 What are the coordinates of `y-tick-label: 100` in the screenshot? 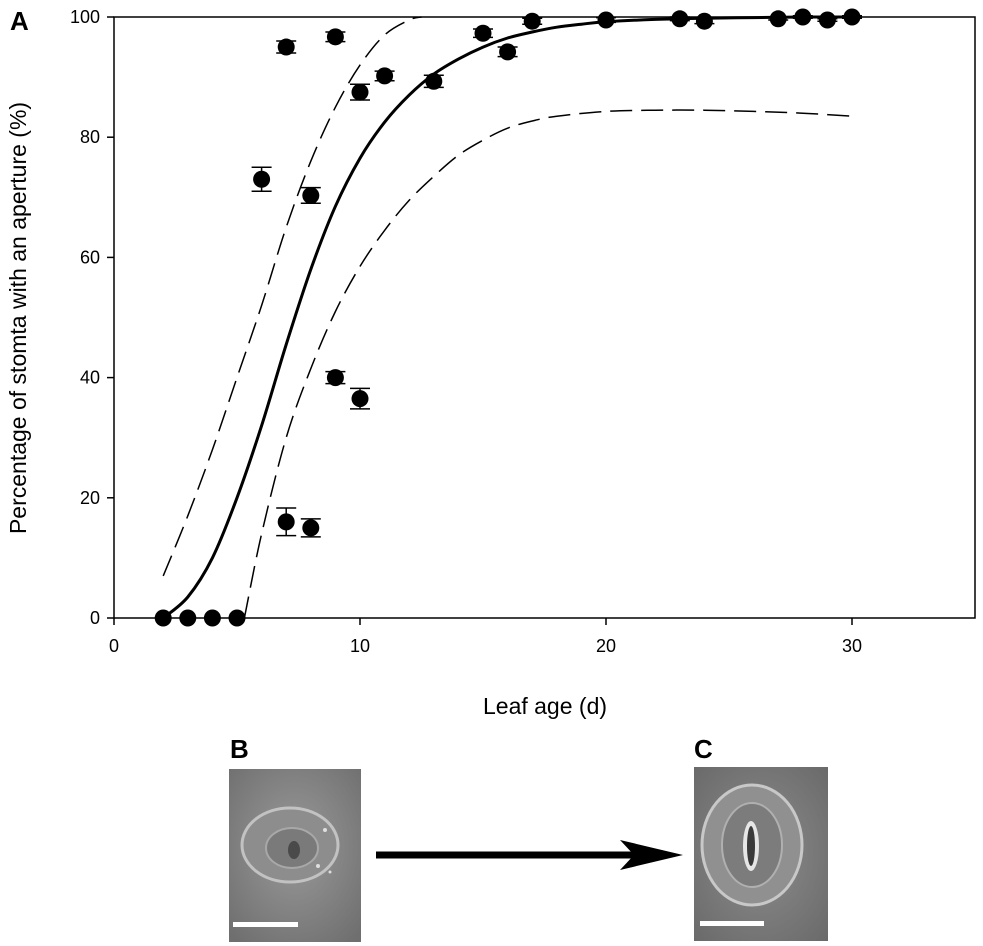 It's located at (85, 17).